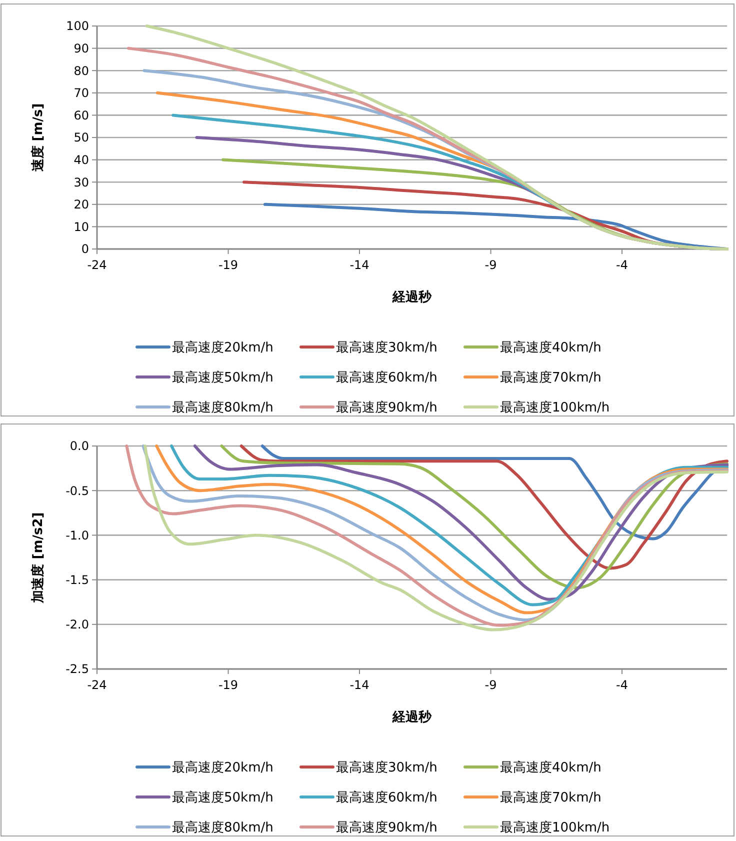 The width and height of the screenshot is (736, 841). I want to click on y-tick-label: 10, so click(81, 227).